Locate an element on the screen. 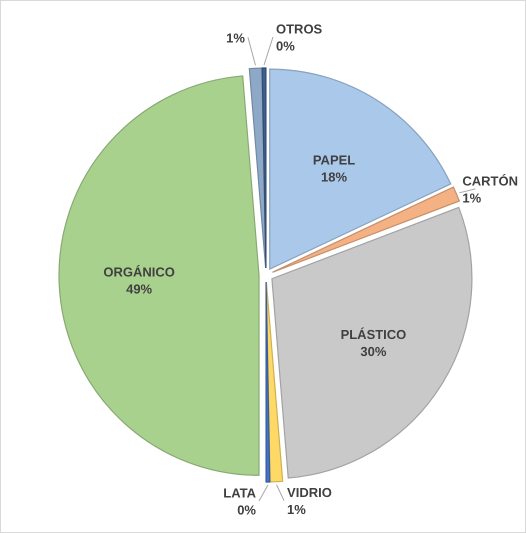 The height and width of the screenshot is (533, 526). slice-label: OTROS is located at coordinates (299, 29).